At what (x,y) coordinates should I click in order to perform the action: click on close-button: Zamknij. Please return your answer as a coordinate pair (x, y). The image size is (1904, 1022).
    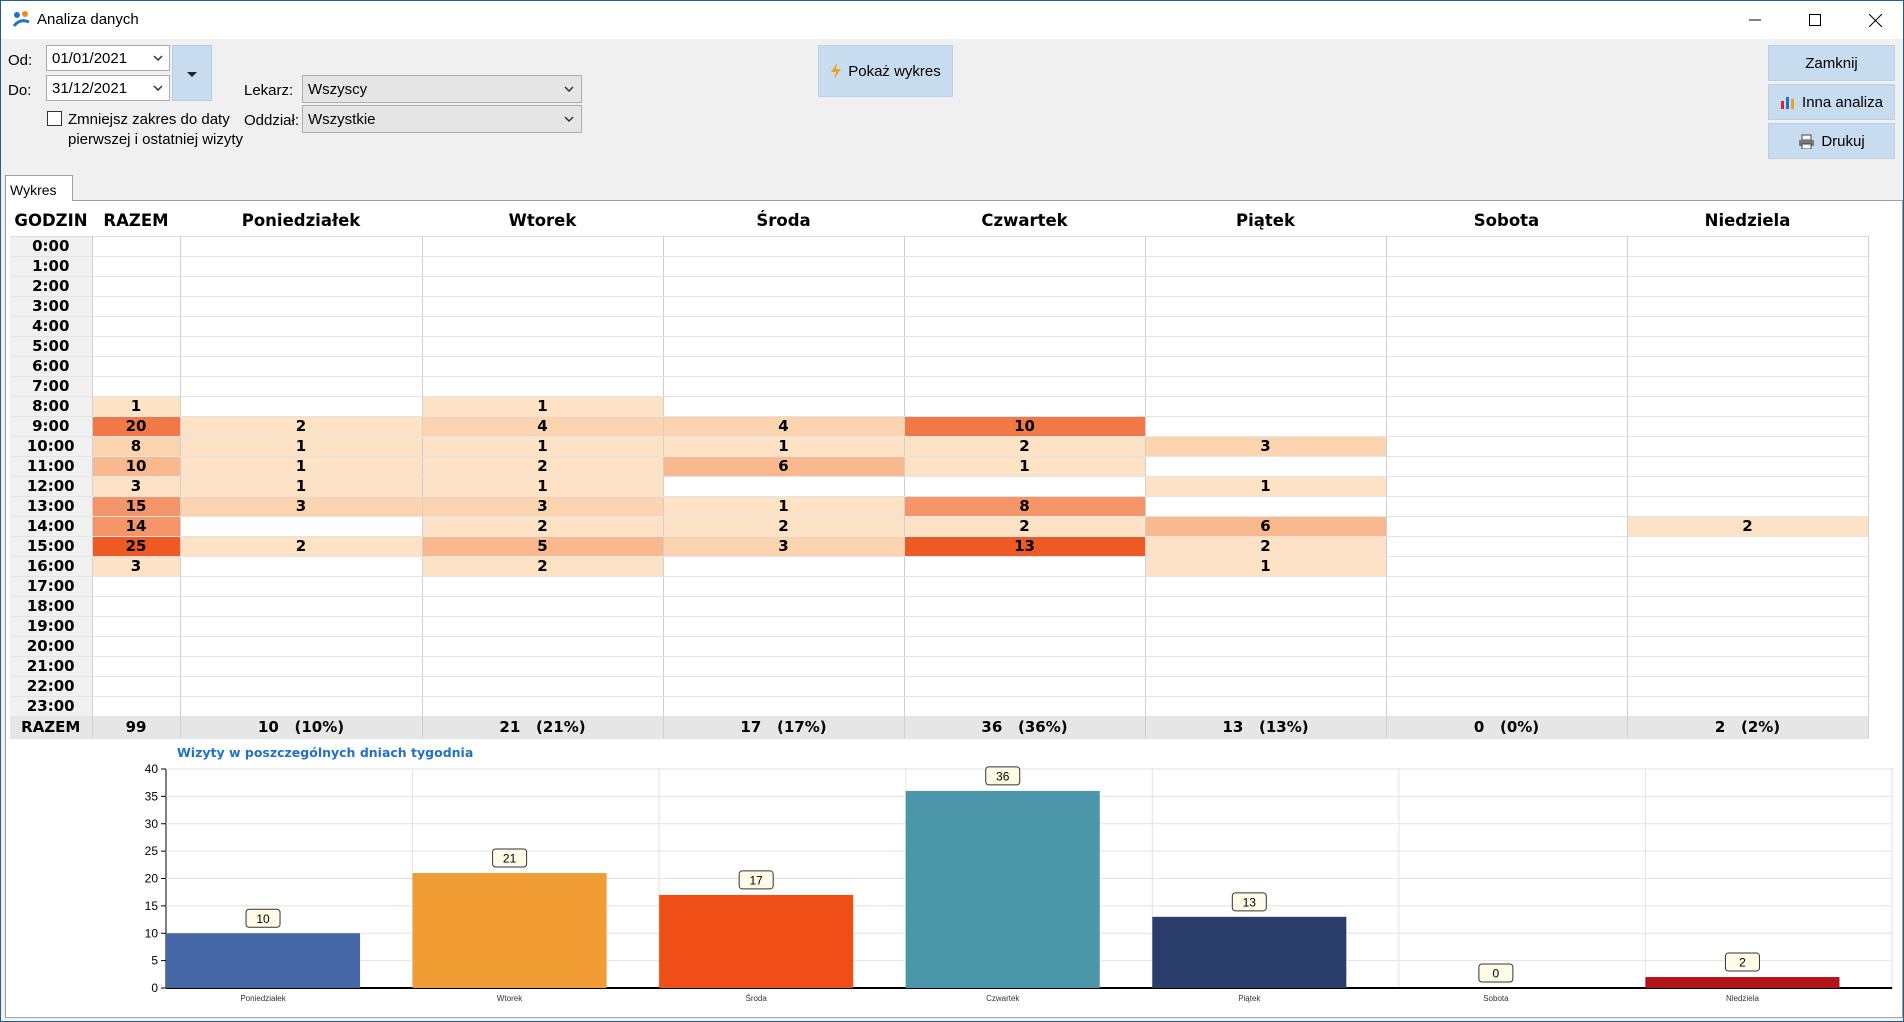
    Looking at the image, I should click on (1831, 63).